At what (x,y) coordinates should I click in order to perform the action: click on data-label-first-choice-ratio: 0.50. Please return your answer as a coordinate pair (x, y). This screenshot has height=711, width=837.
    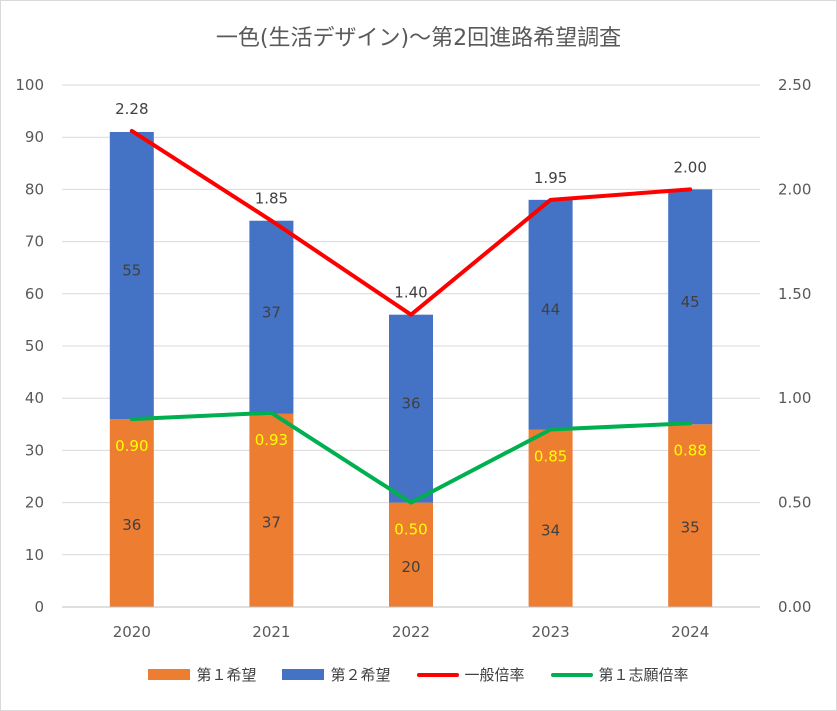
    Looking at the image, I should click on (410, 530).